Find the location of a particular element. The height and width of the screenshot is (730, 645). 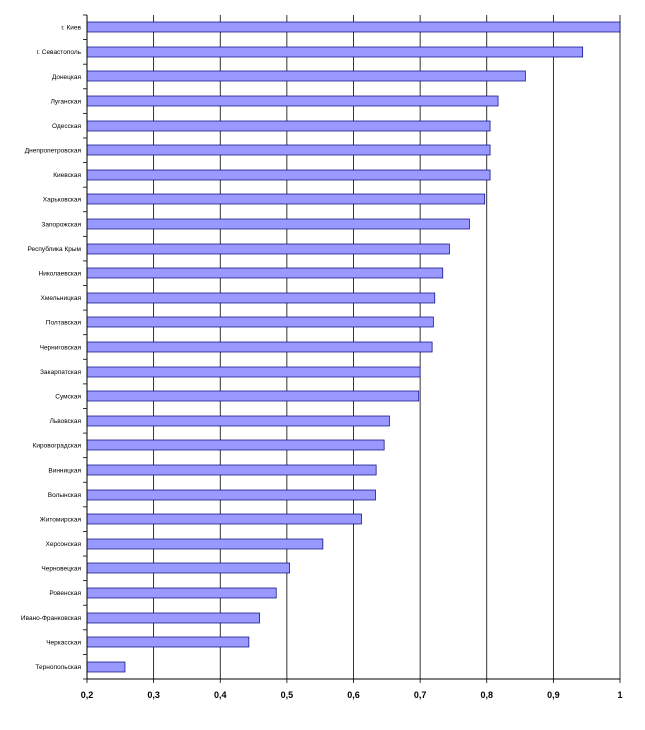

category-label: Тернопольская is located at coordinates (58, 667).